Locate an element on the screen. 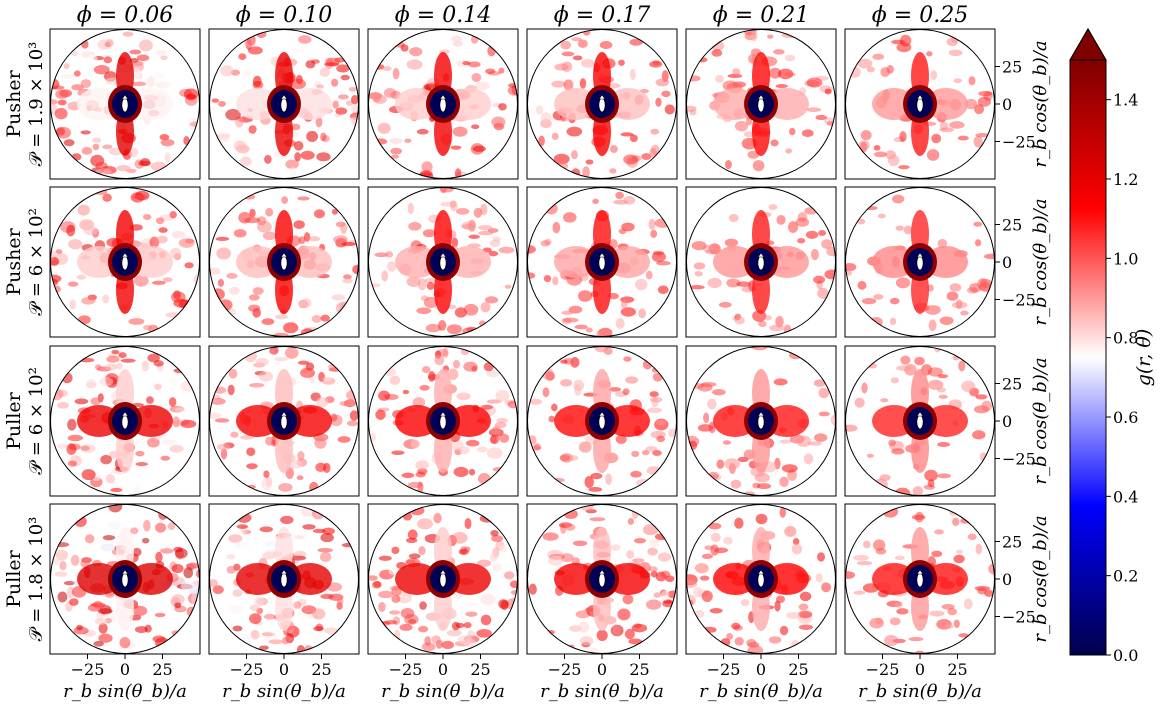 The image size is (1166, 709). row-label-swimmer: Pusher is located at coordinates (14, 261).